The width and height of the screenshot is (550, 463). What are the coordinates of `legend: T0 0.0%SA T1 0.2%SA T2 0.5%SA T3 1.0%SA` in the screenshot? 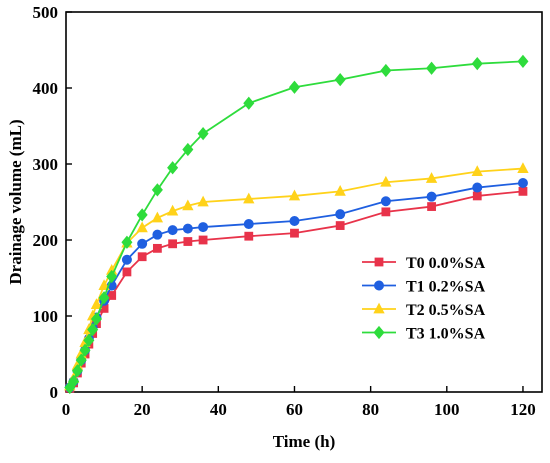 It's located at (424, 299).